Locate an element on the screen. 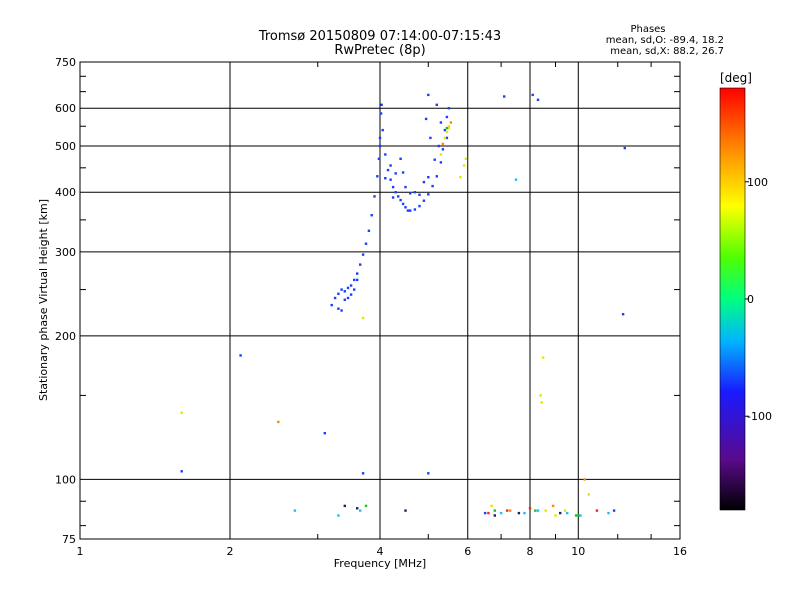 The height and width of the screenshot is (600, 800). colorbar-tick-label: 100 is located at coordinates (757, 182).